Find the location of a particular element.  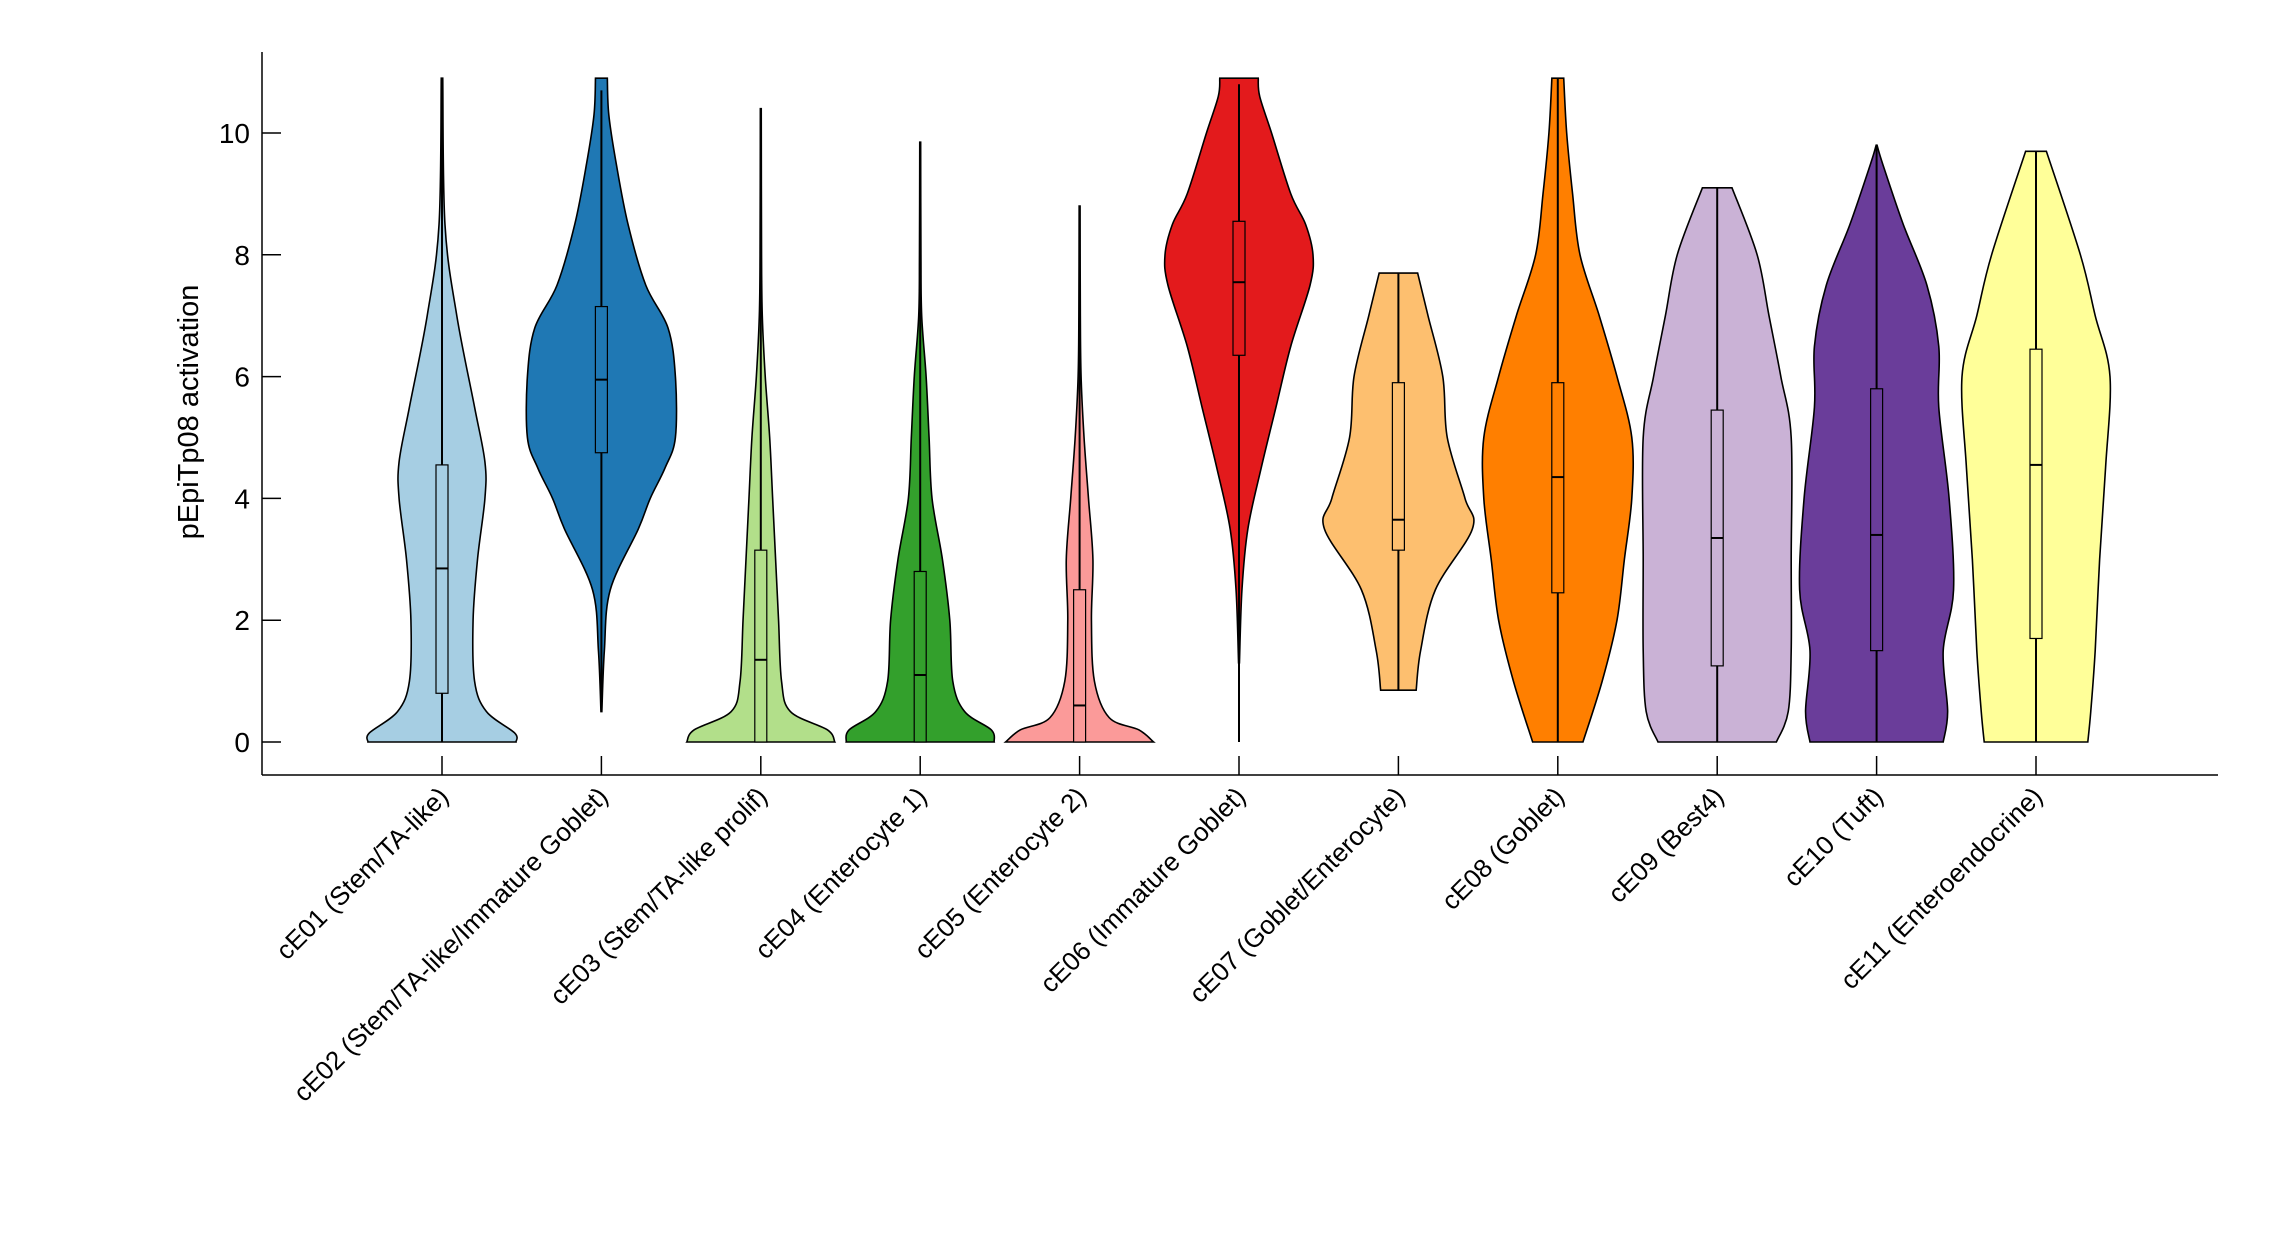

y-ticks: 0 2 4 6 8 10 is located at coordinates (250, 438).